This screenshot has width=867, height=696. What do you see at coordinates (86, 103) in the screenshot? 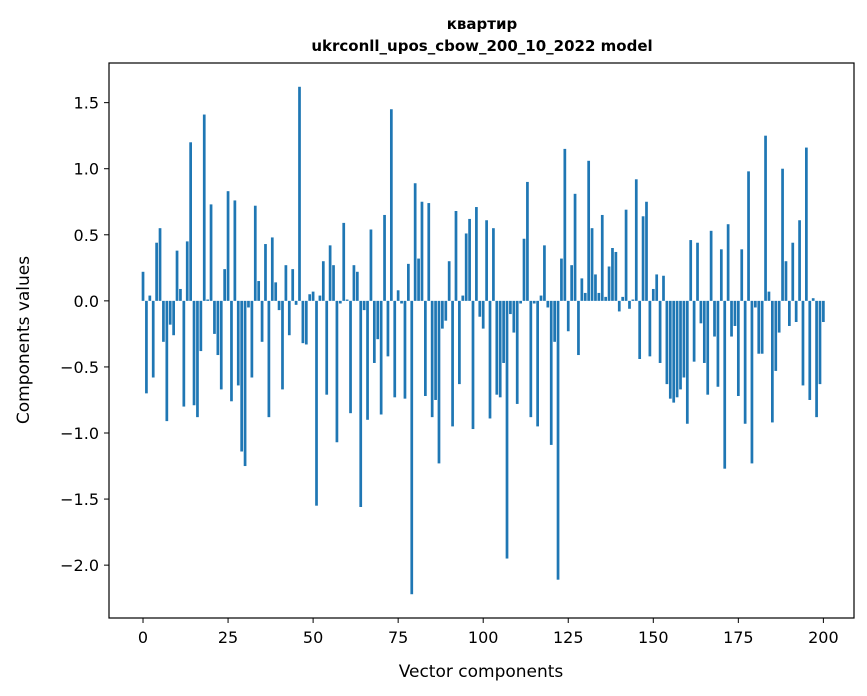
I see `y-tick-label-7: 1.5` at bounding box center [86, 103].